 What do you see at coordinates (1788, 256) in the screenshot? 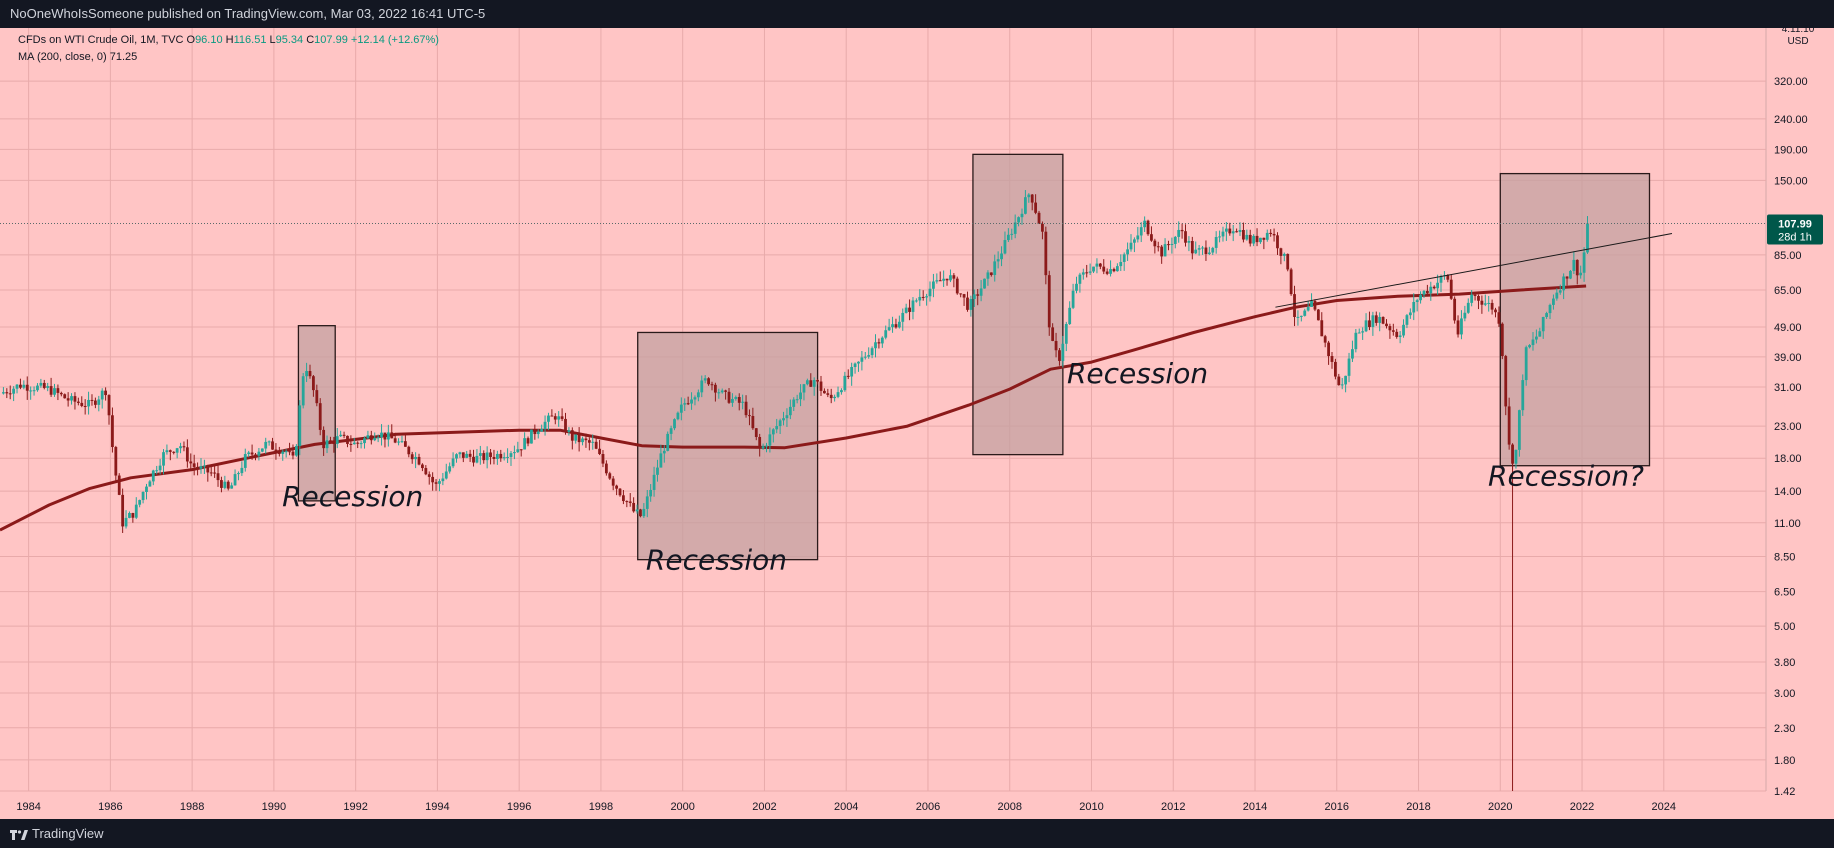
I see `y-tick-label: 85.00` at bounding box center [1788, 256].